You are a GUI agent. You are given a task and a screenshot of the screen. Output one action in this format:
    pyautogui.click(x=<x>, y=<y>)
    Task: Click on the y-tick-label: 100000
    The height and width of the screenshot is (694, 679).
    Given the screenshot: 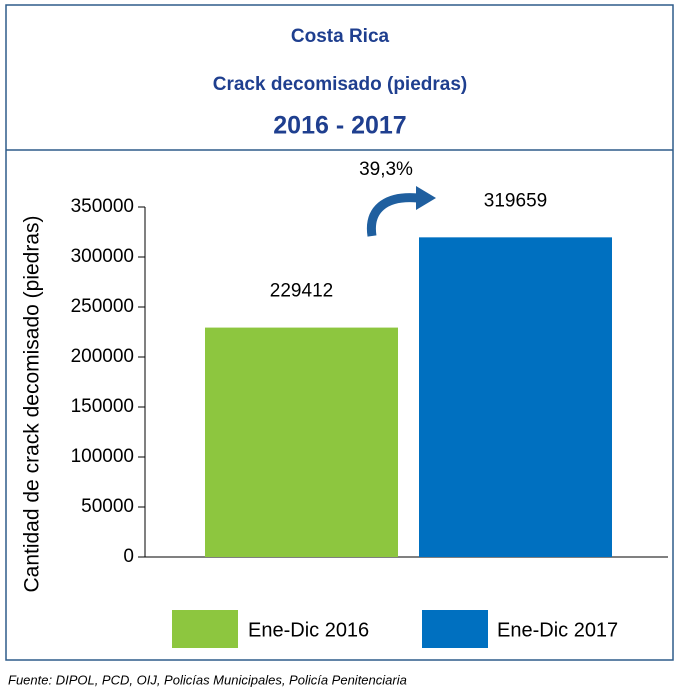 What is the action you would take?
    pyautogui.click(x=102, y=456)
    